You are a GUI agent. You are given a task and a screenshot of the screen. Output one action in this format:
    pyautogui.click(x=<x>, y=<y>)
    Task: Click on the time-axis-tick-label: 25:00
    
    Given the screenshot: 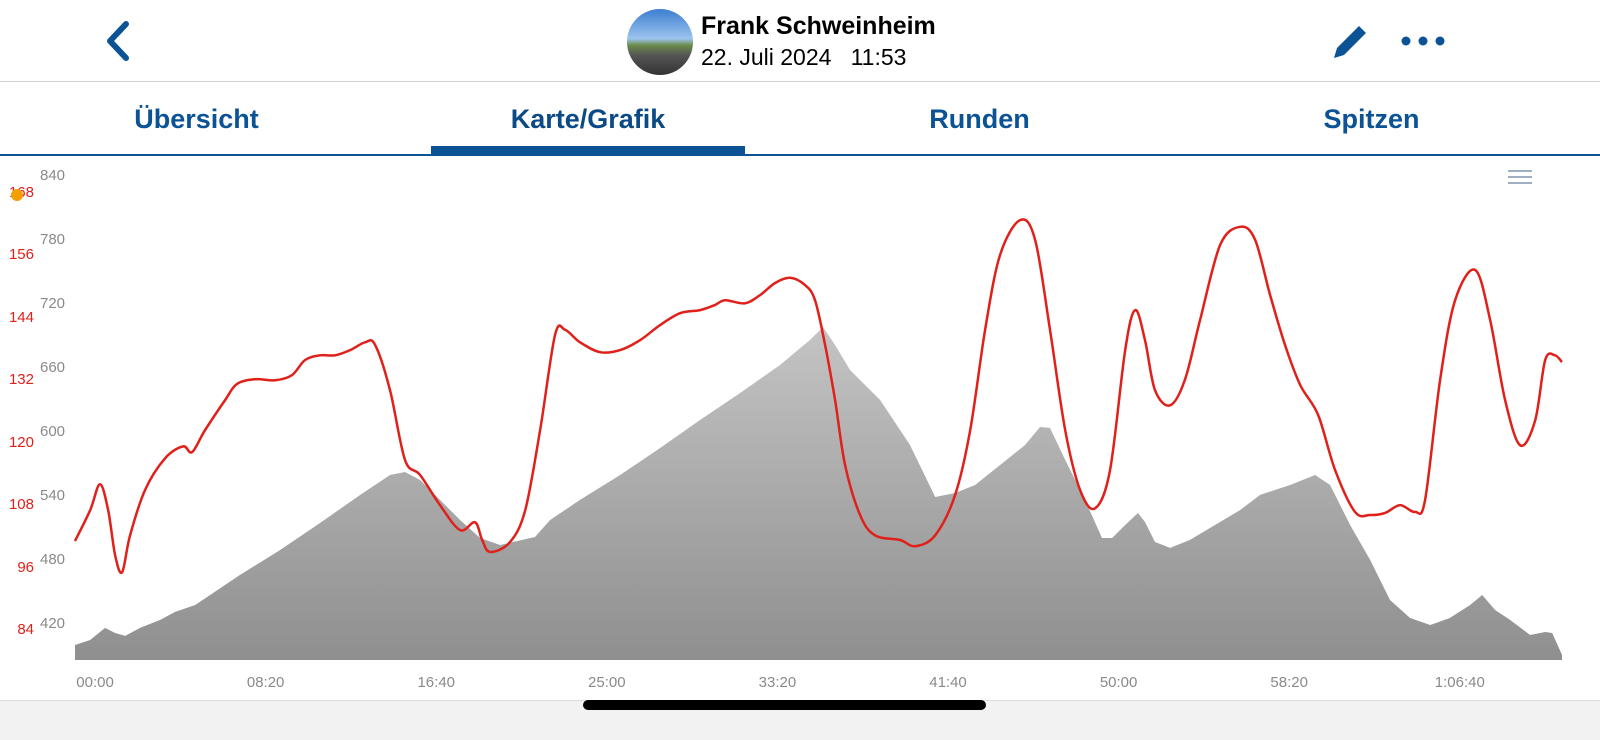 What is the action you would take?
    pyautogui.click(x=607, y=682)
    